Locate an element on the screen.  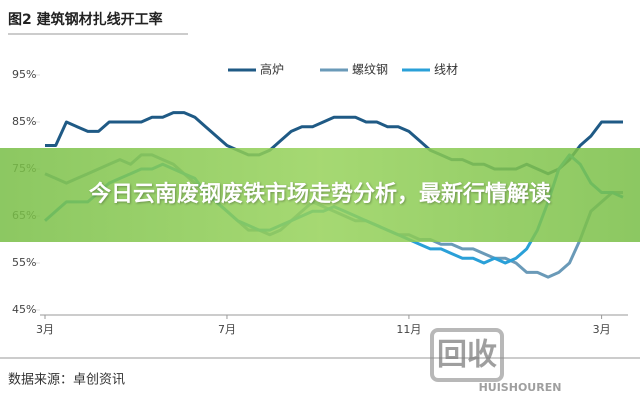
x-tick-label: 11月 is located at coordinates (408, 329).